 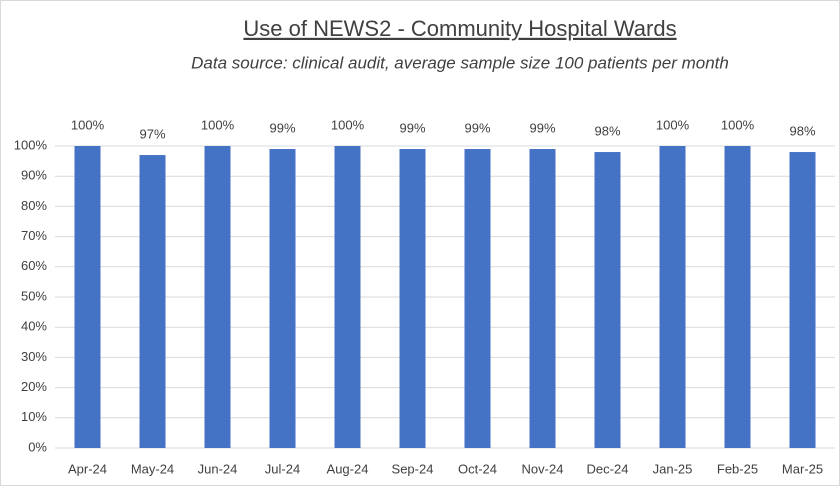 I want to click on y-tick-label: 50%, so click(x=34, y=295).